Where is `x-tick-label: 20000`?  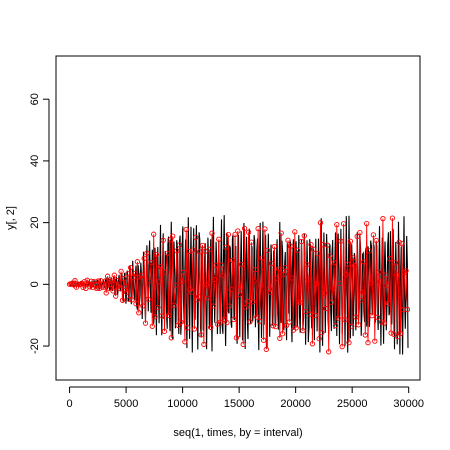 x-tick-label: 20000 is located at coordinates (295, 404).